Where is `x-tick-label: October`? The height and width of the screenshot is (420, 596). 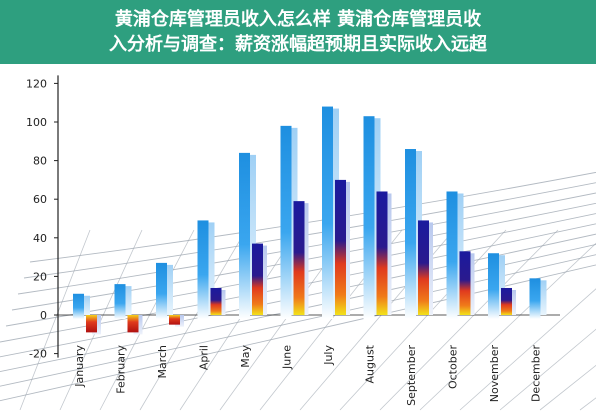
x-tick-label: October is located at coordinates (453, 367).